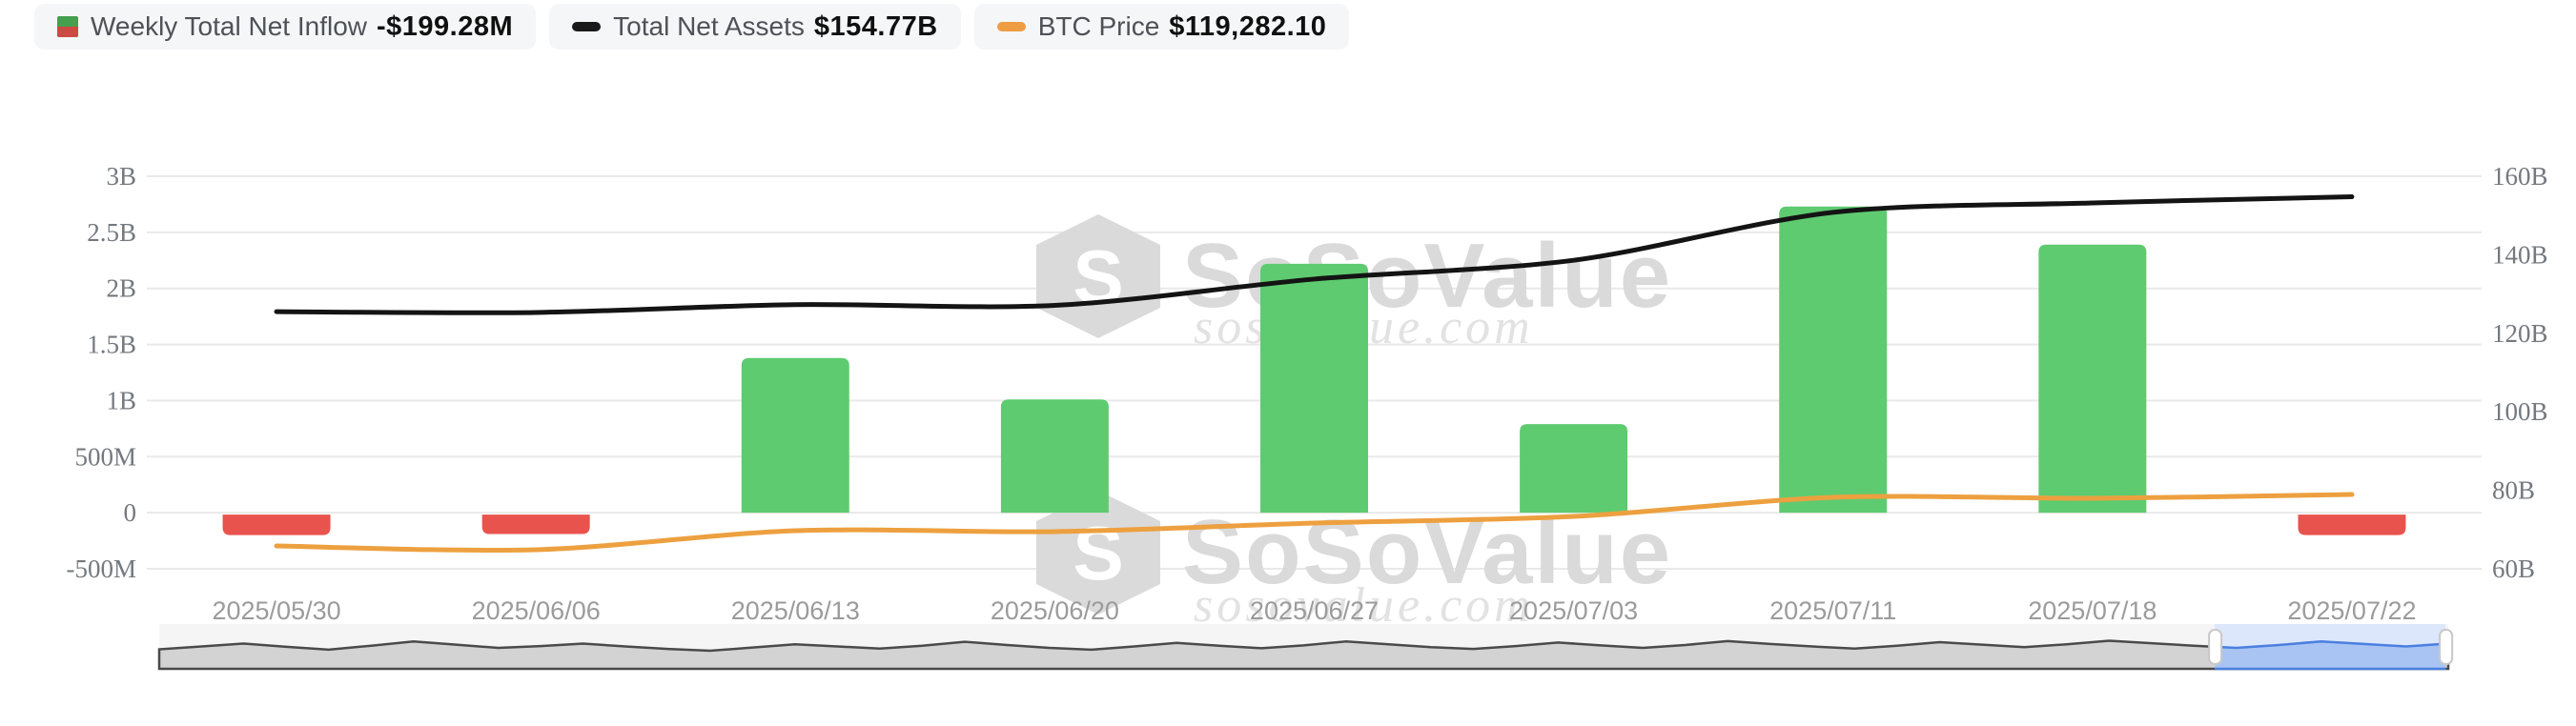 The image size is (2576, 726). What do you see at coordinates (2520, 411) in the screenshot?
I see `right-axis-tick-label: 100B` at bounding box center [2520, 411].